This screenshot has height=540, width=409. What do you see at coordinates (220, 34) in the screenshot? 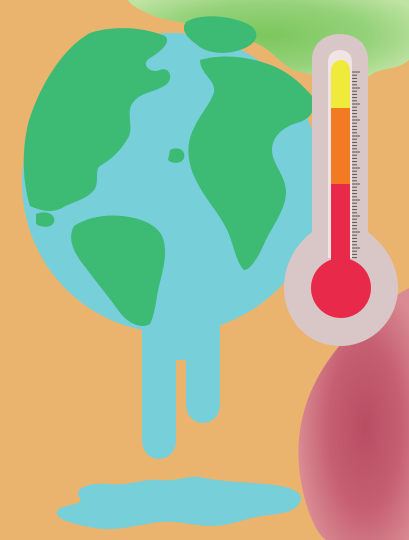
I see `continent-greenland` at bounding box center [220, 34].